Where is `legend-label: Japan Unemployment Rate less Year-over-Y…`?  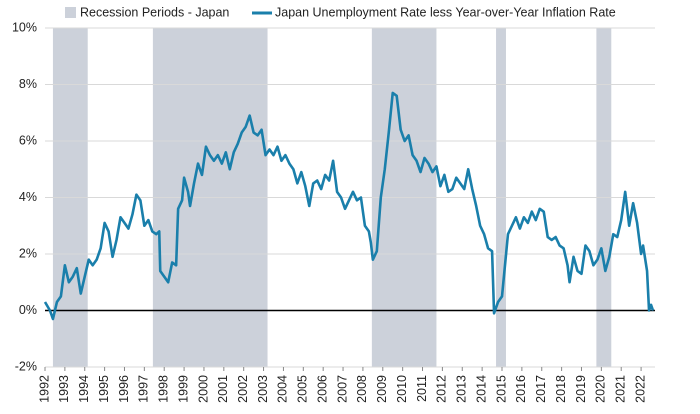
legend-label: Japan Unemployment Rate less Year-over-Y… is located at coordinates (445, 12).